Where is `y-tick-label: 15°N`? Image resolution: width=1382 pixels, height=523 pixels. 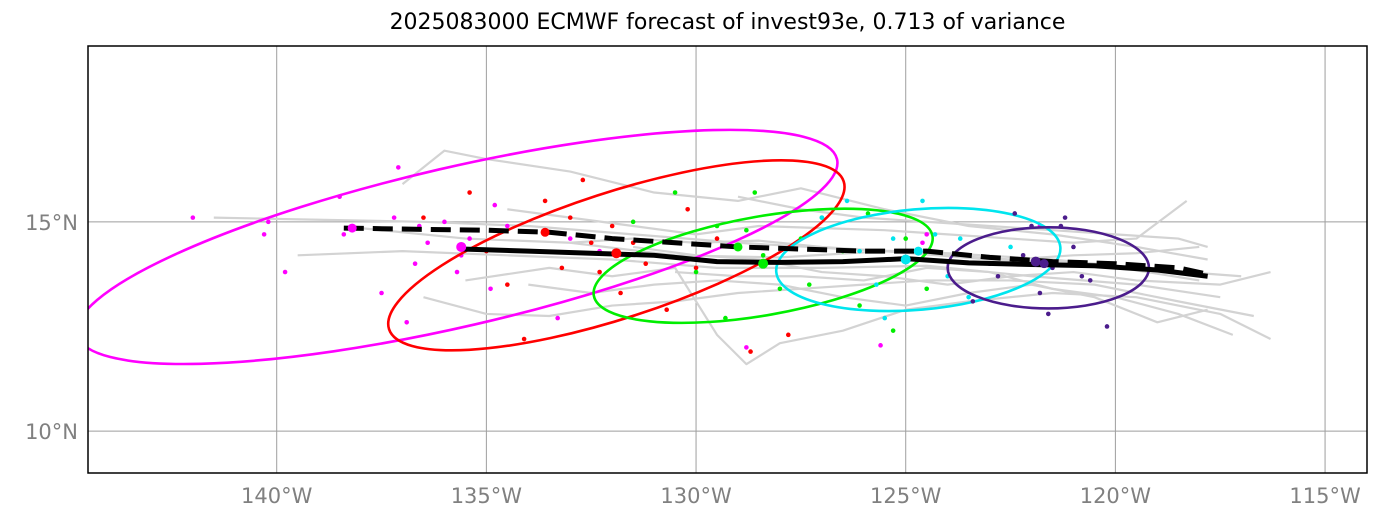 y-tick-label: 15°N is located at coordinates (51, 223).